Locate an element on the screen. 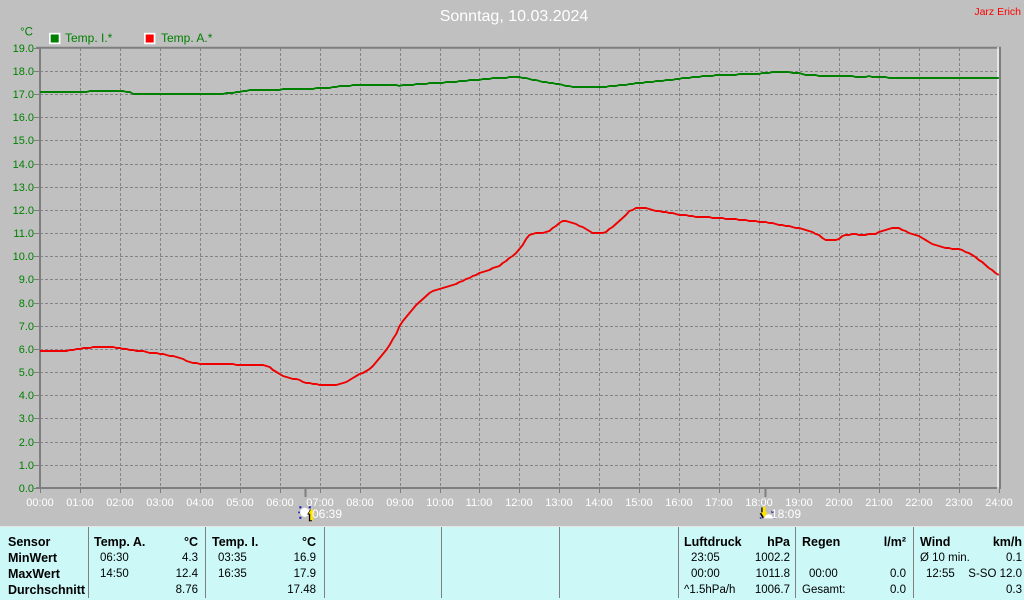  svg-text: 09:00 is located at coordinates (400, 503).